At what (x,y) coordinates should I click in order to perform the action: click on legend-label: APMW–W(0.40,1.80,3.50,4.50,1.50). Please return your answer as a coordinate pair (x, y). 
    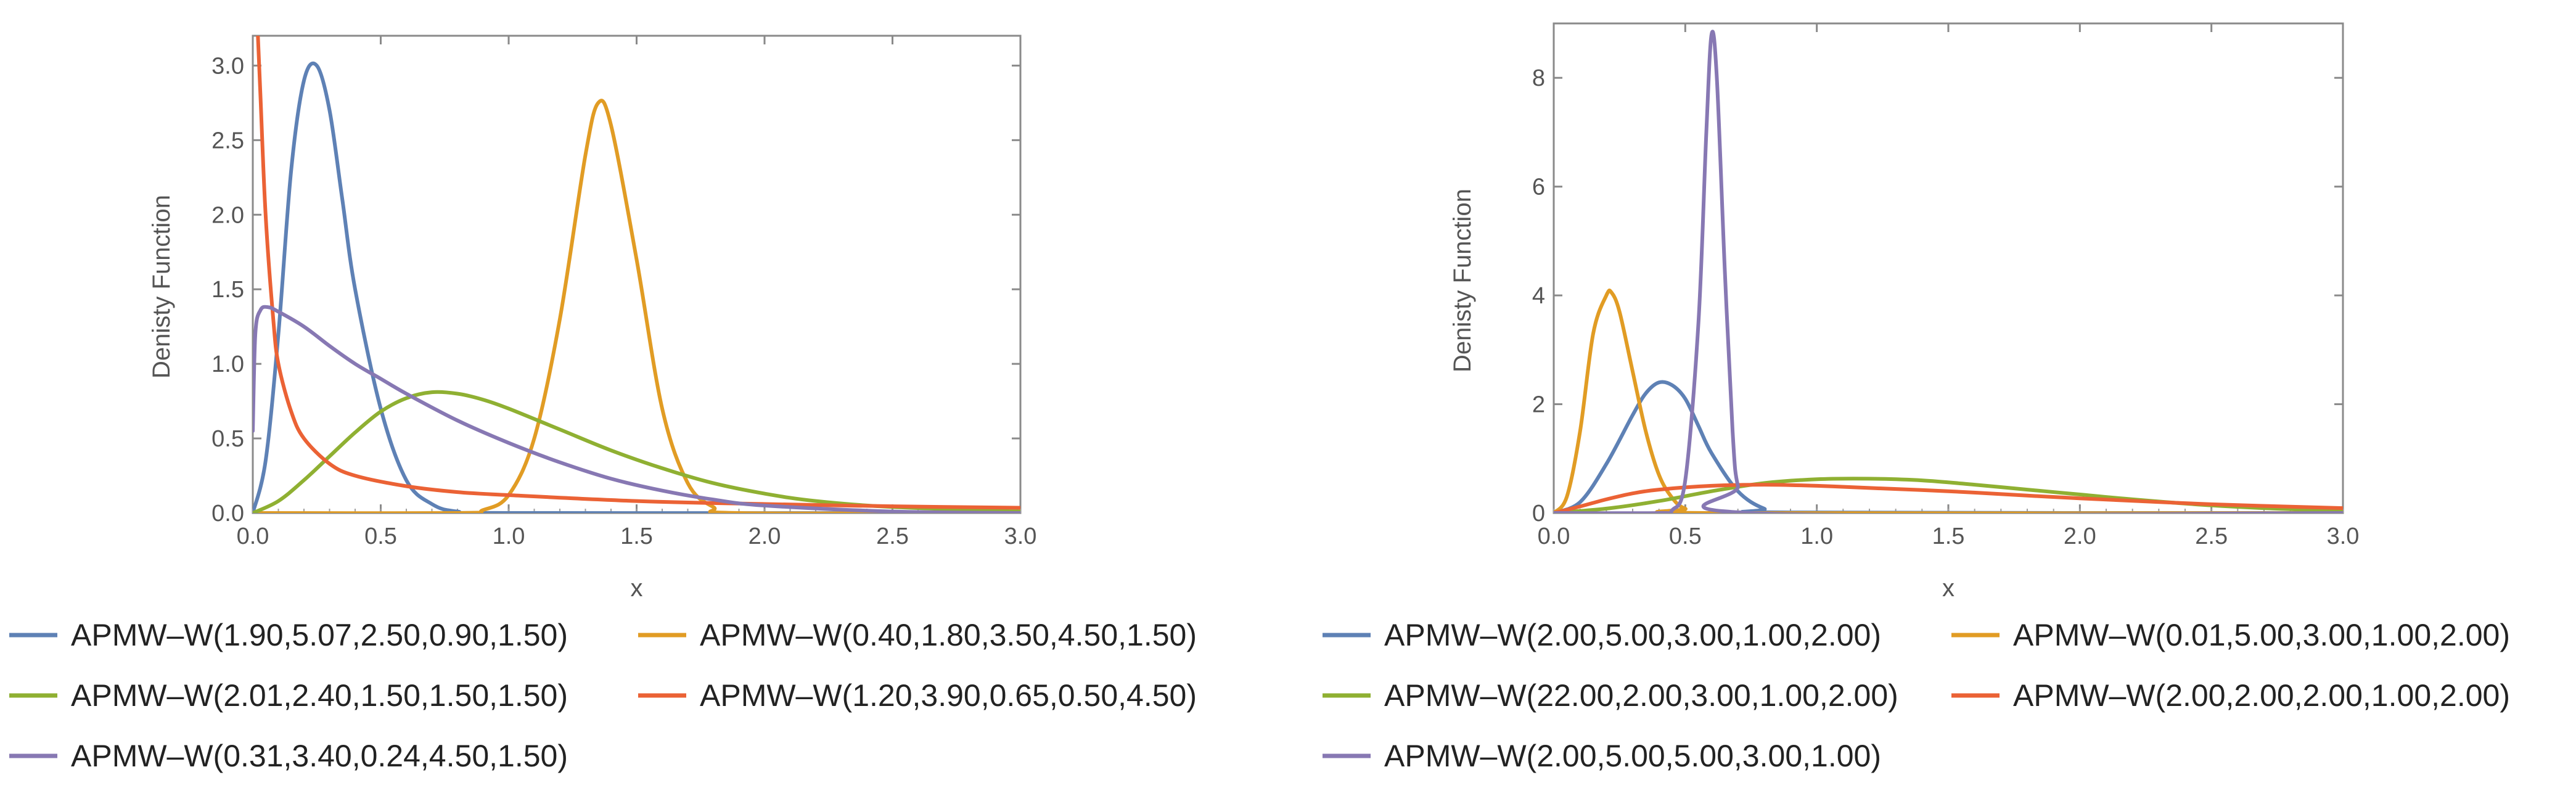
    Looking at the image, I should click on (949, 635).